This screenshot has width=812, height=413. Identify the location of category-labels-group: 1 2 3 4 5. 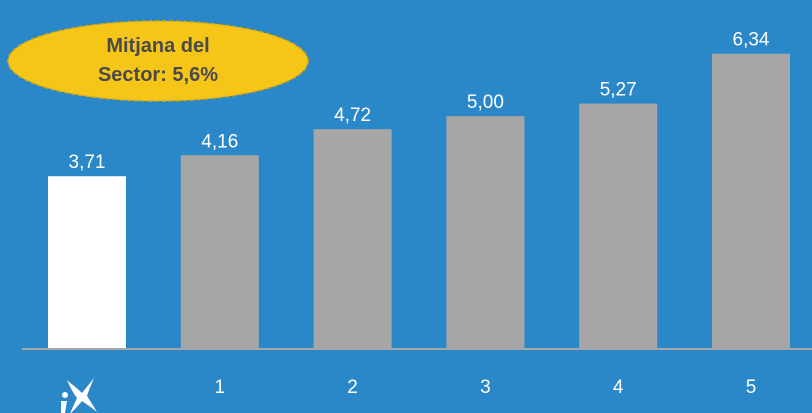
(486, 387).